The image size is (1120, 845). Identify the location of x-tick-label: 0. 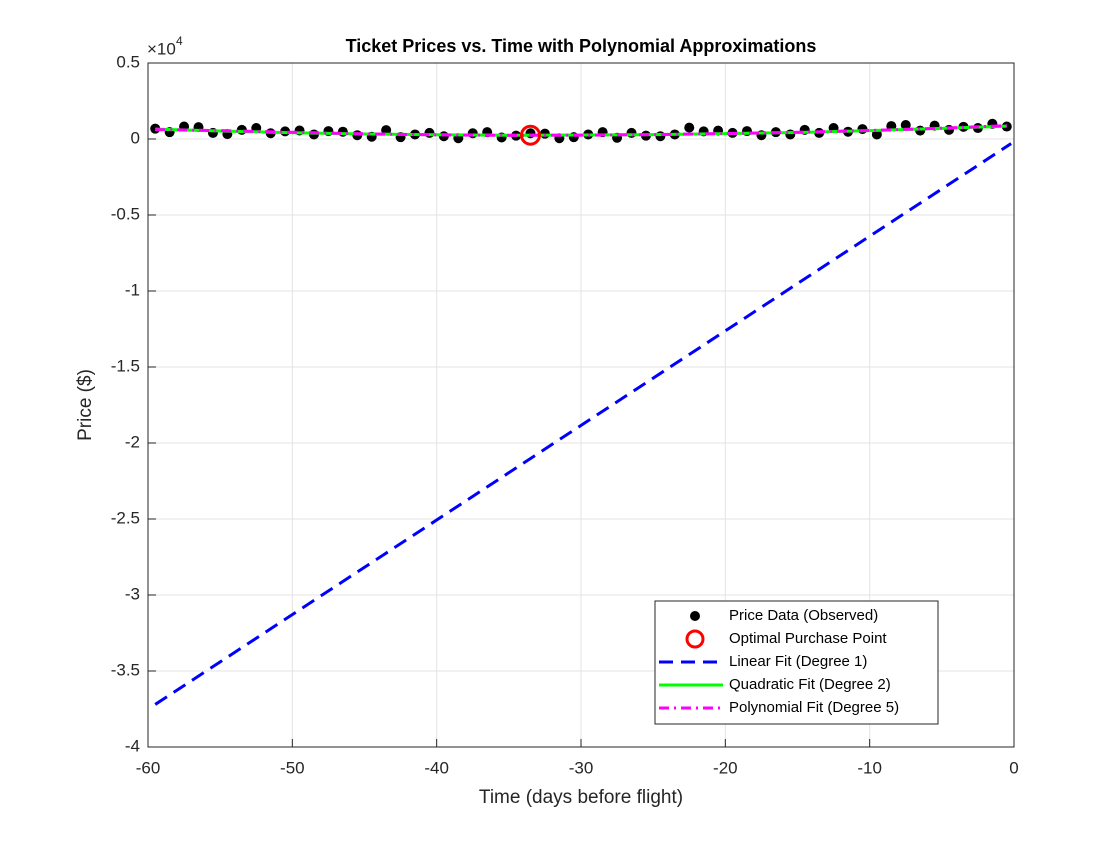
(1013, 767).